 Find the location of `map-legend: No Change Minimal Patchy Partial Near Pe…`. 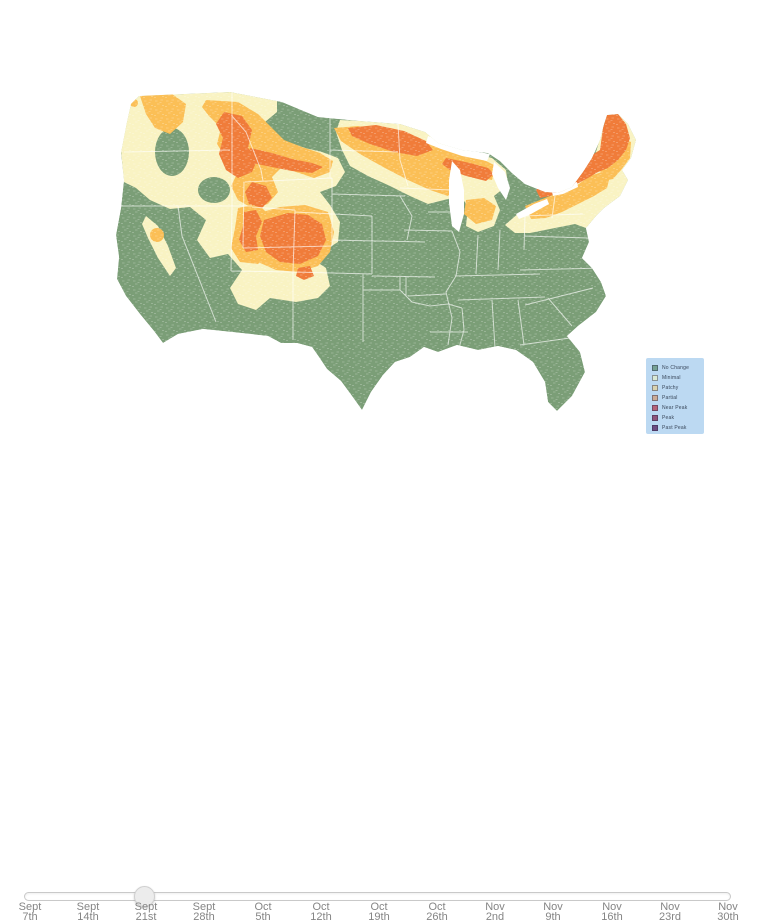

map-legend: No Change Minimal Patchy Partial Near Pe… is located at coordinates (675, 396).